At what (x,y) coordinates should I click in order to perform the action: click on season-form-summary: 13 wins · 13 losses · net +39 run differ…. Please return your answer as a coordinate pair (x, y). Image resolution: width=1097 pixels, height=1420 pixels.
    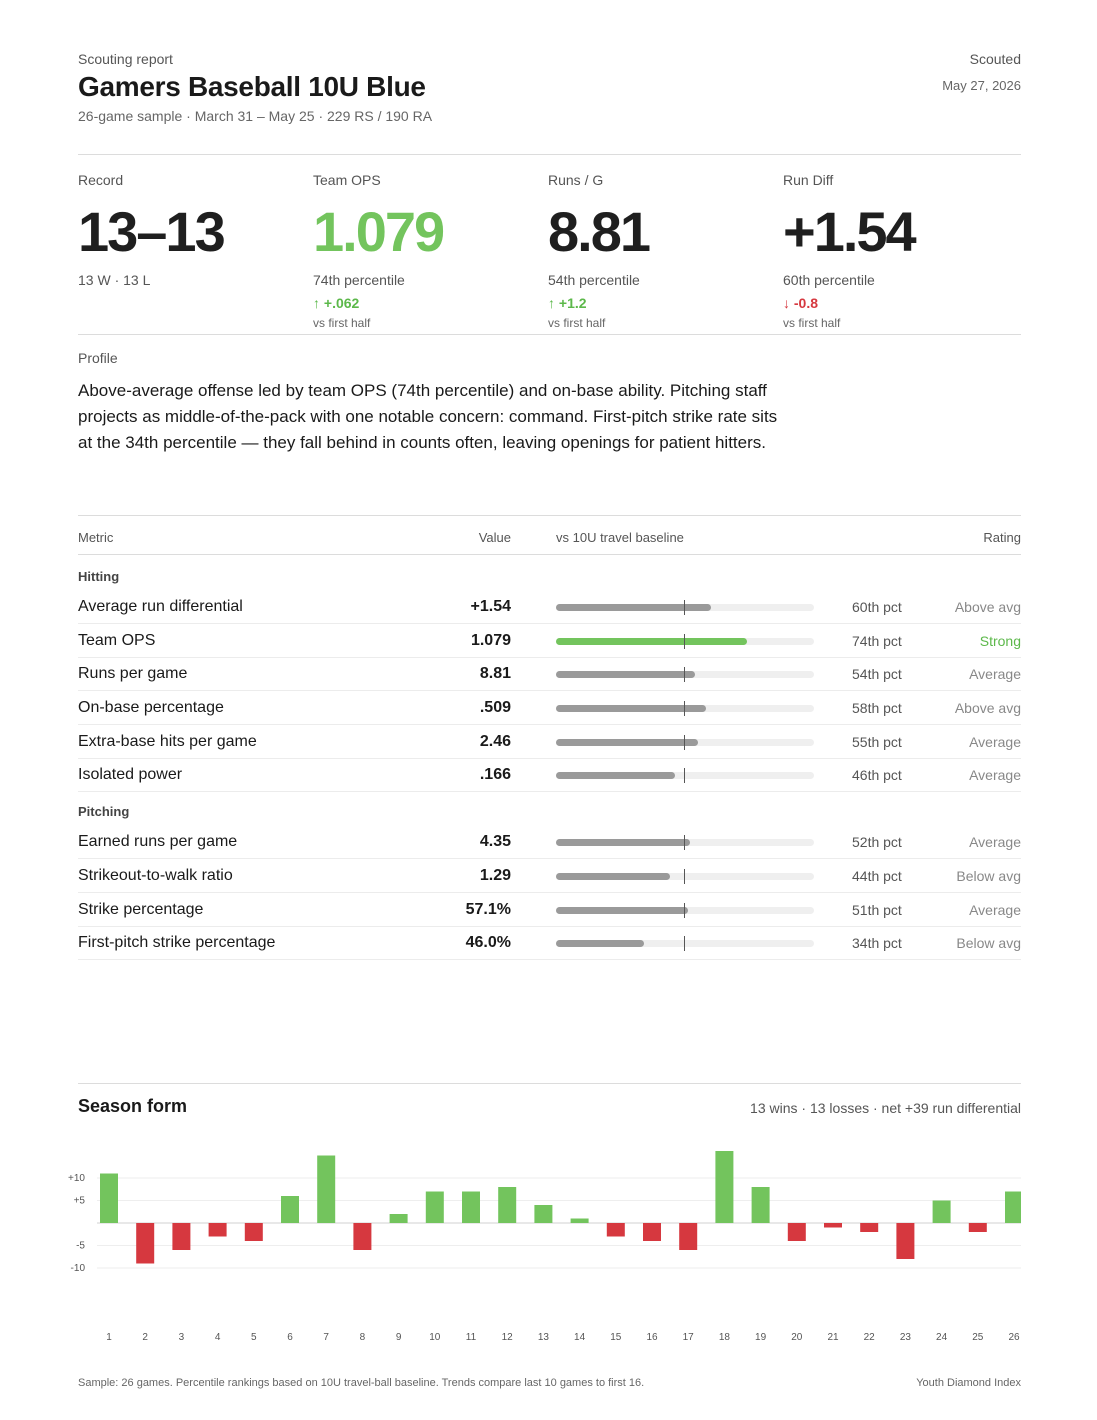
    Looking at the image, I should click on (885, 1108).